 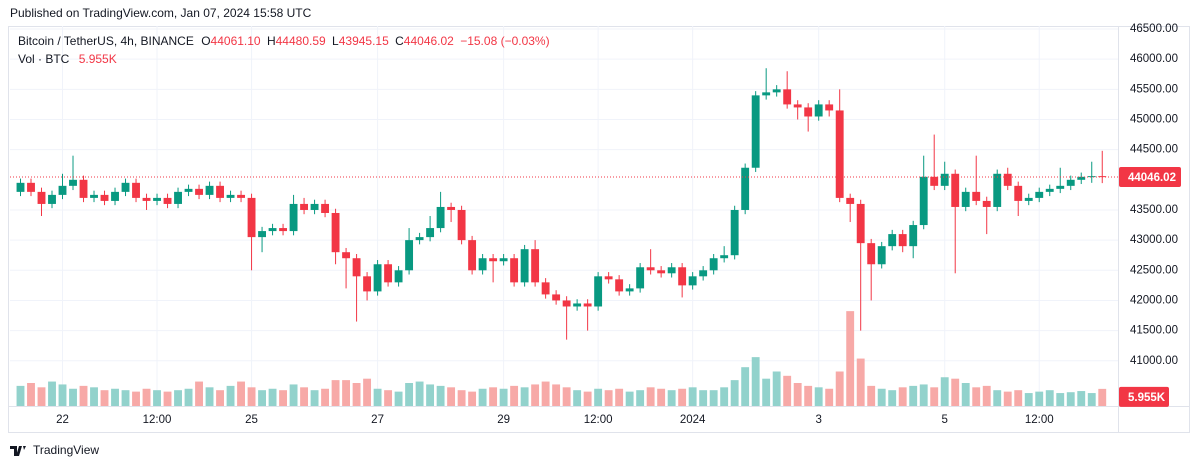 What do you see at coordinates (1154, 29) in the screenshot?
I see `y-tick-label: 46500.00` at bounding box center [1154, 29].